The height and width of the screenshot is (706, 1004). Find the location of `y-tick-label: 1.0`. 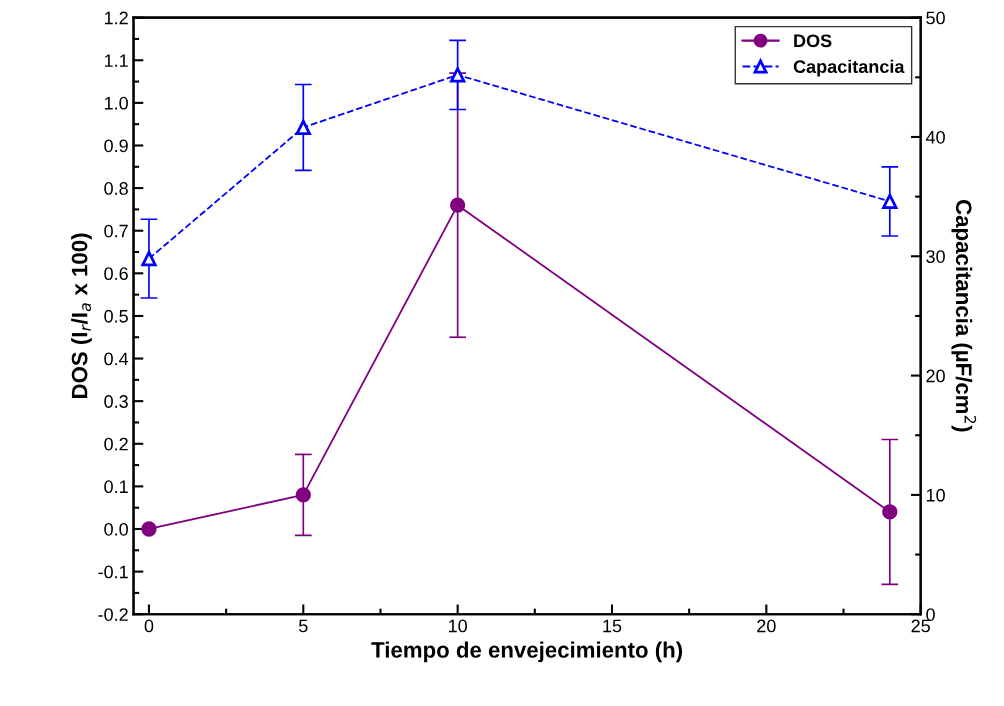

y-tick-label: 1.0 is located at coordinates (116, 103).